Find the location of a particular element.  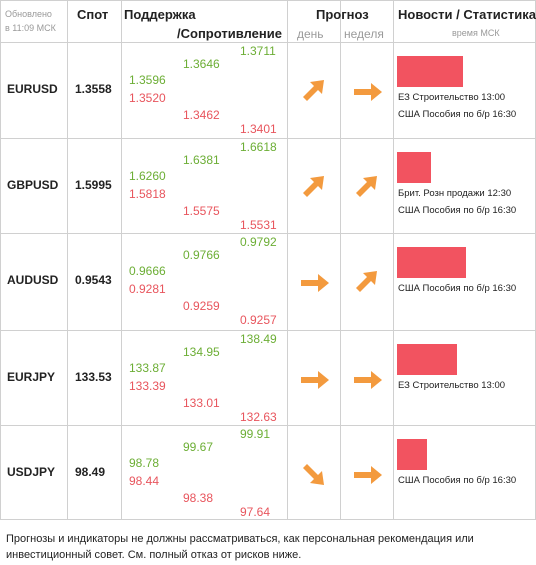

resistance-level-3: 1.3401 is located at coordinates (258, 129).